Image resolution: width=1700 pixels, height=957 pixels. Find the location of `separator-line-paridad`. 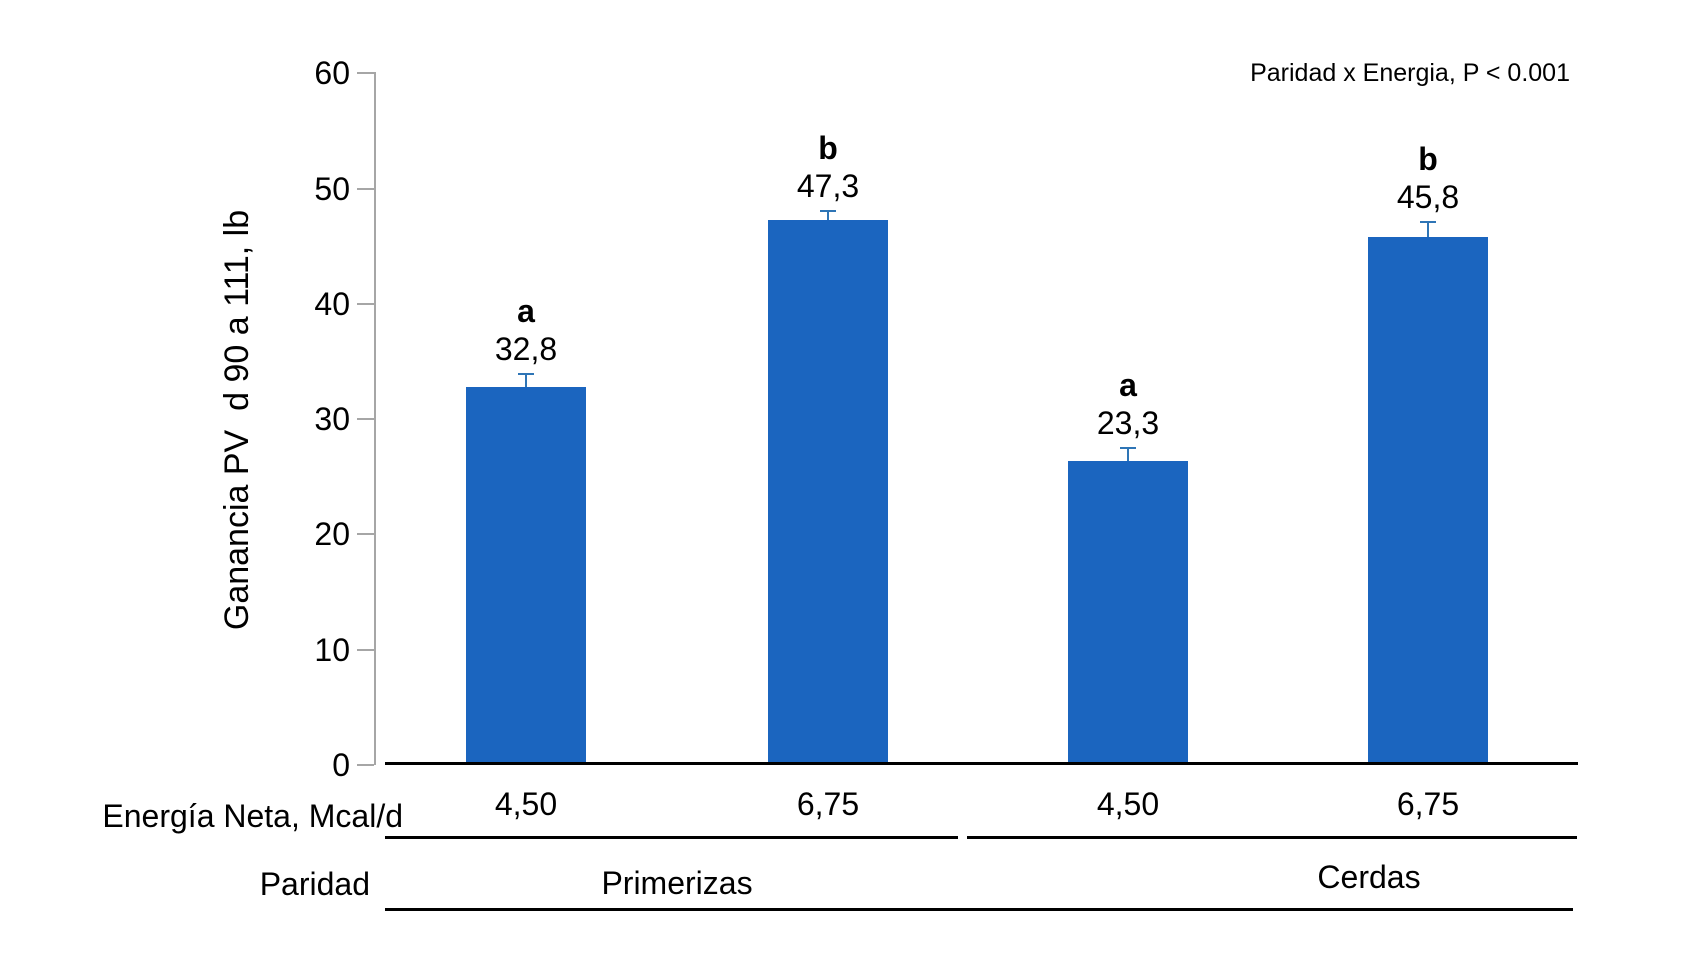

separator-line-paridad is located at coordinates (979, 909).